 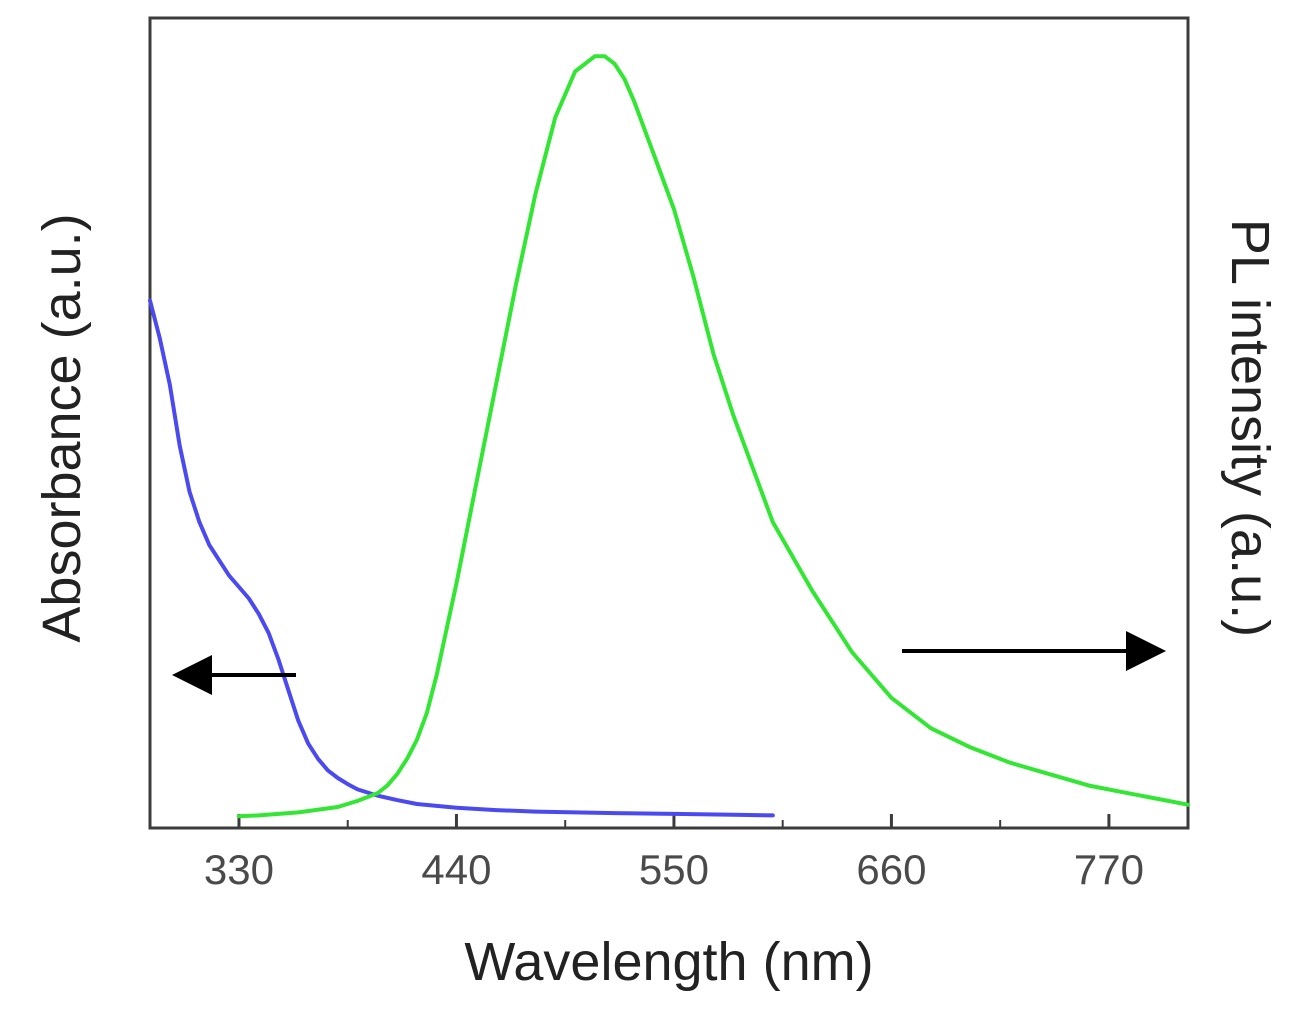 What do you see at coordinates (891, 869) in the screenshot?
I see `x-tick-label: 660` at bounding box center [891, 869].